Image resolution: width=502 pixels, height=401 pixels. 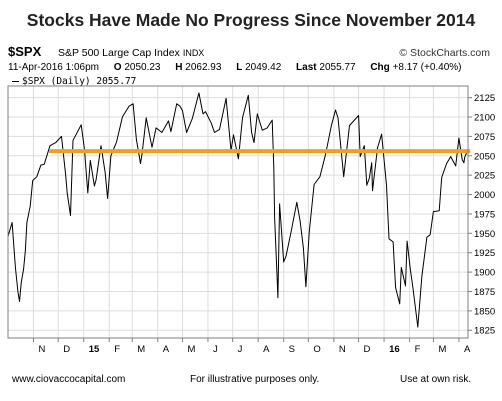 I want to click on quote-low: L 2049.42, so click(x=258, y=67).